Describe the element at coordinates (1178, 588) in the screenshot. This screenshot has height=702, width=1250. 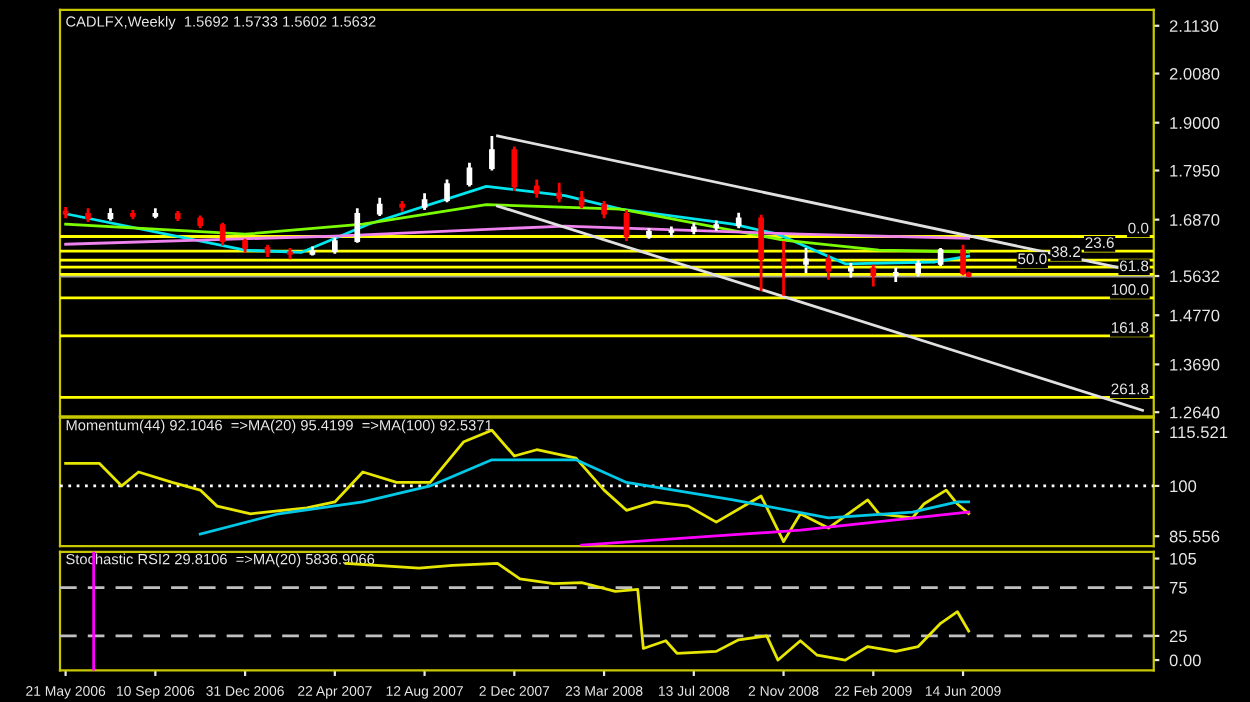
I see `y-tick-label: 75` at that location.